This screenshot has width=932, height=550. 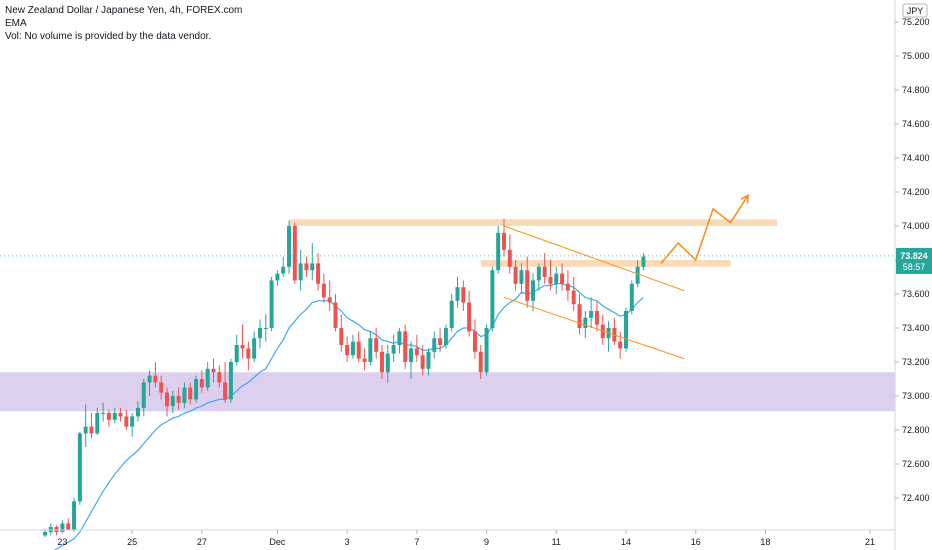 What do you see at coordinates (916, 158) in the screenshot?
I see `y-tick-label: 74.400` at bounding box center [916, 158].